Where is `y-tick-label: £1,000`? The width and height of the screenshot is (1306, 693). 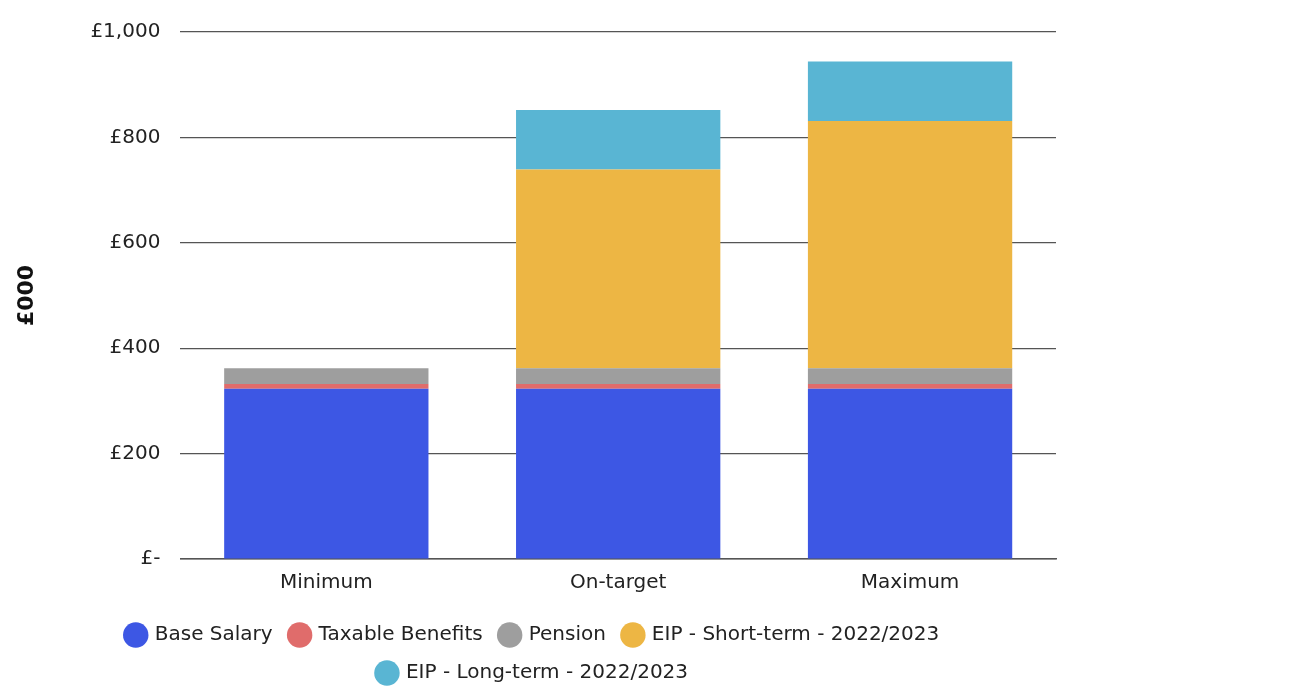 y-tick-label: £1,000 is located at coordinates (125, 30).